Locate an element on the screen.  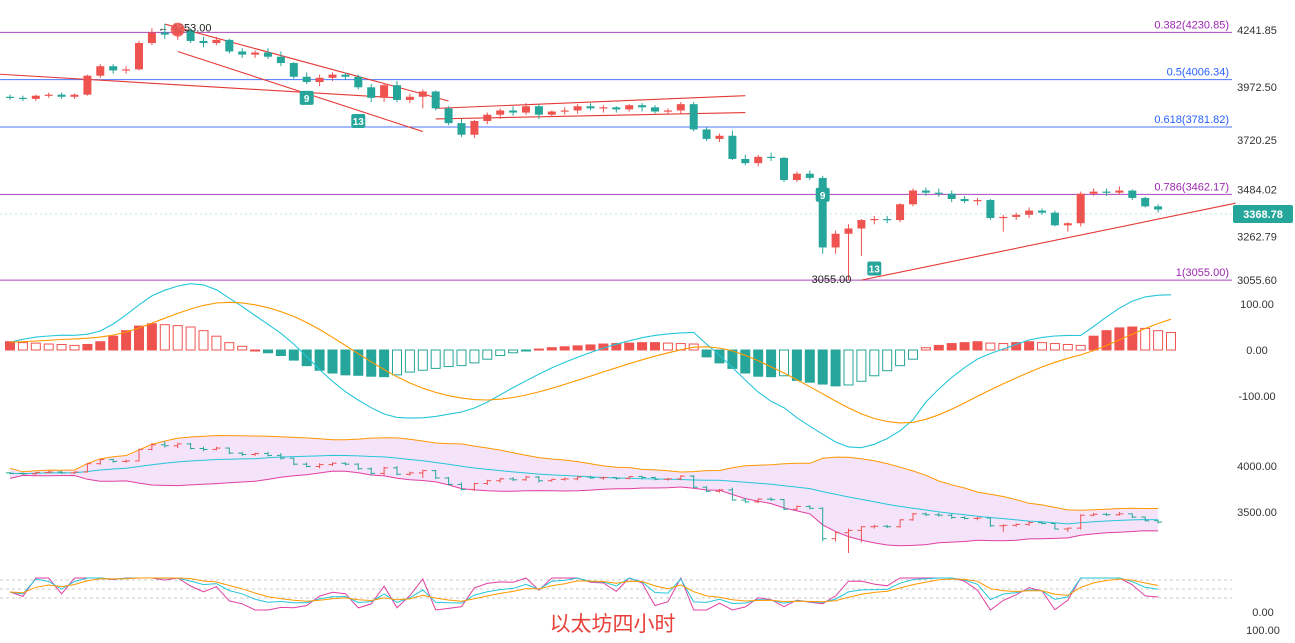
current-price-label: 3368.78 is located at coordinates (1263, 215).